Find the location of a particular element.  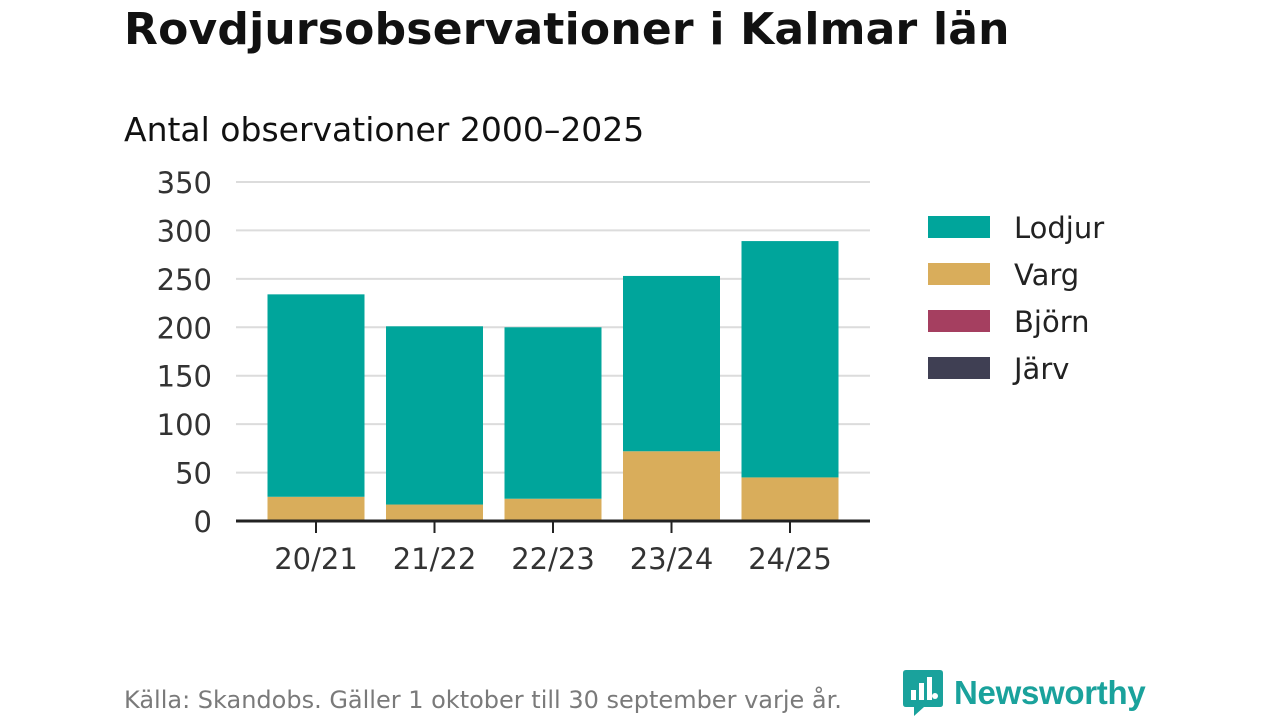

x-tick-label: 22/23 is located at coordinates (553, 559).